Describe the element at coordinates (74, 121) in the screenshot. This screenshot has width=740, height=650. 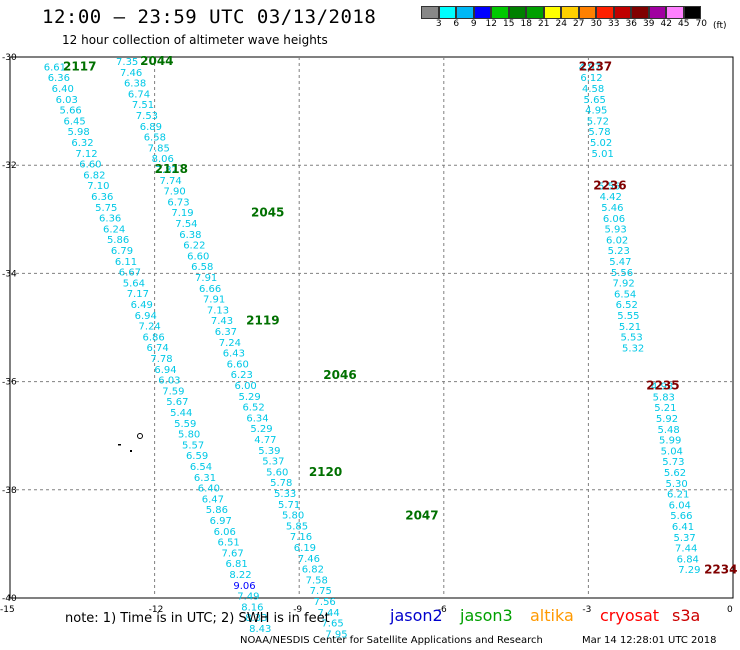
I see `swh-value: 6.45` at that location.